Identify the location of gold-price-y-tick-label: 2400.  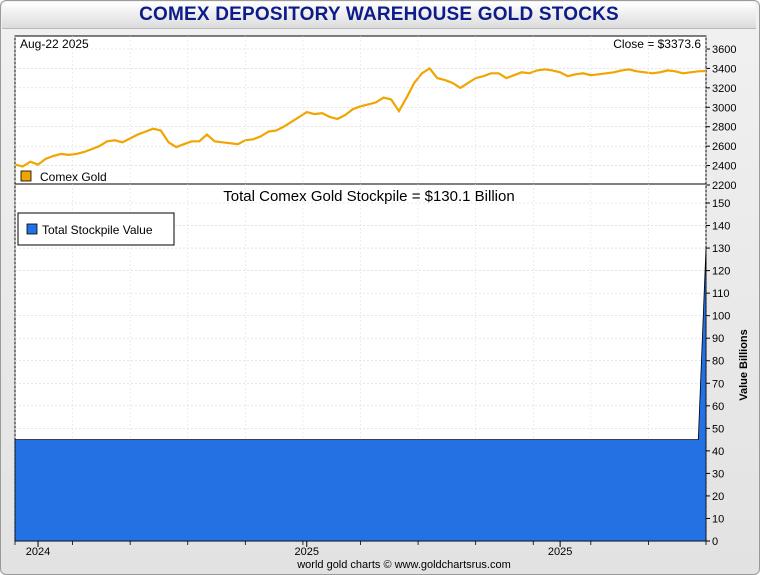
(724, 167).